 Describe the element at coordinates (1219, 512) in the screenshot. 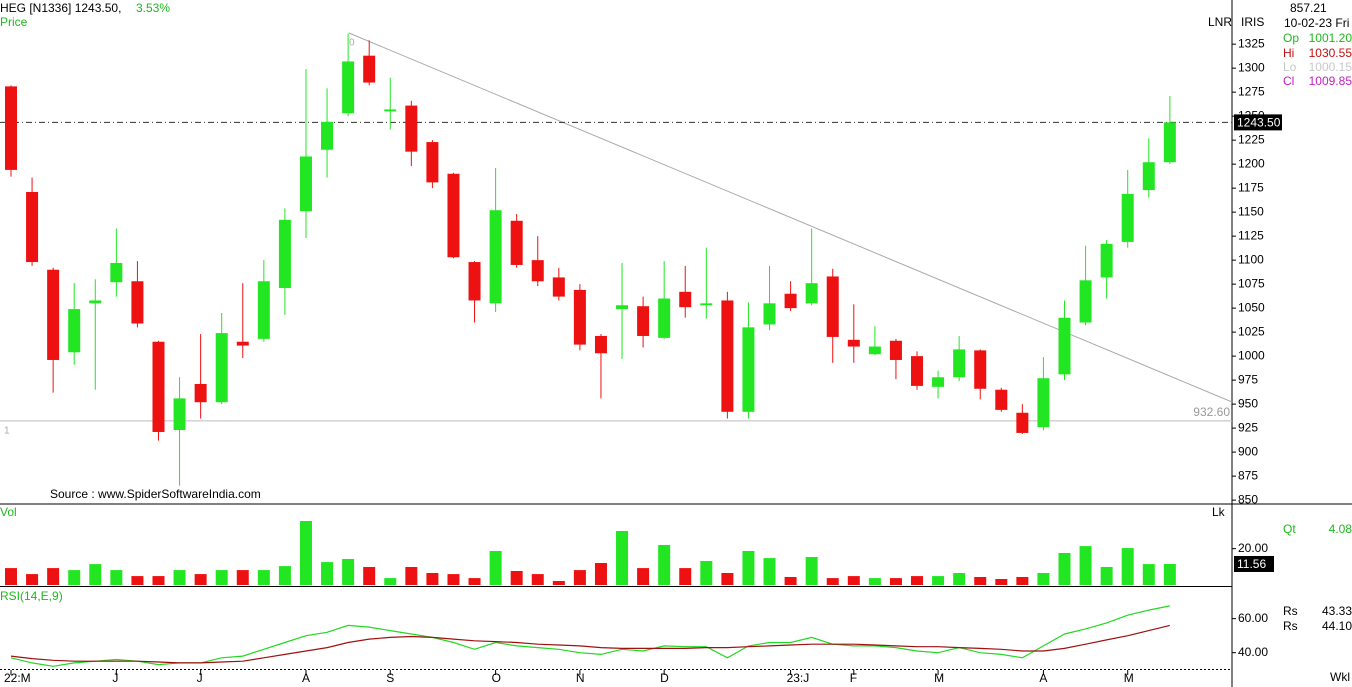

I see `unit-tag: Lk` at that location.